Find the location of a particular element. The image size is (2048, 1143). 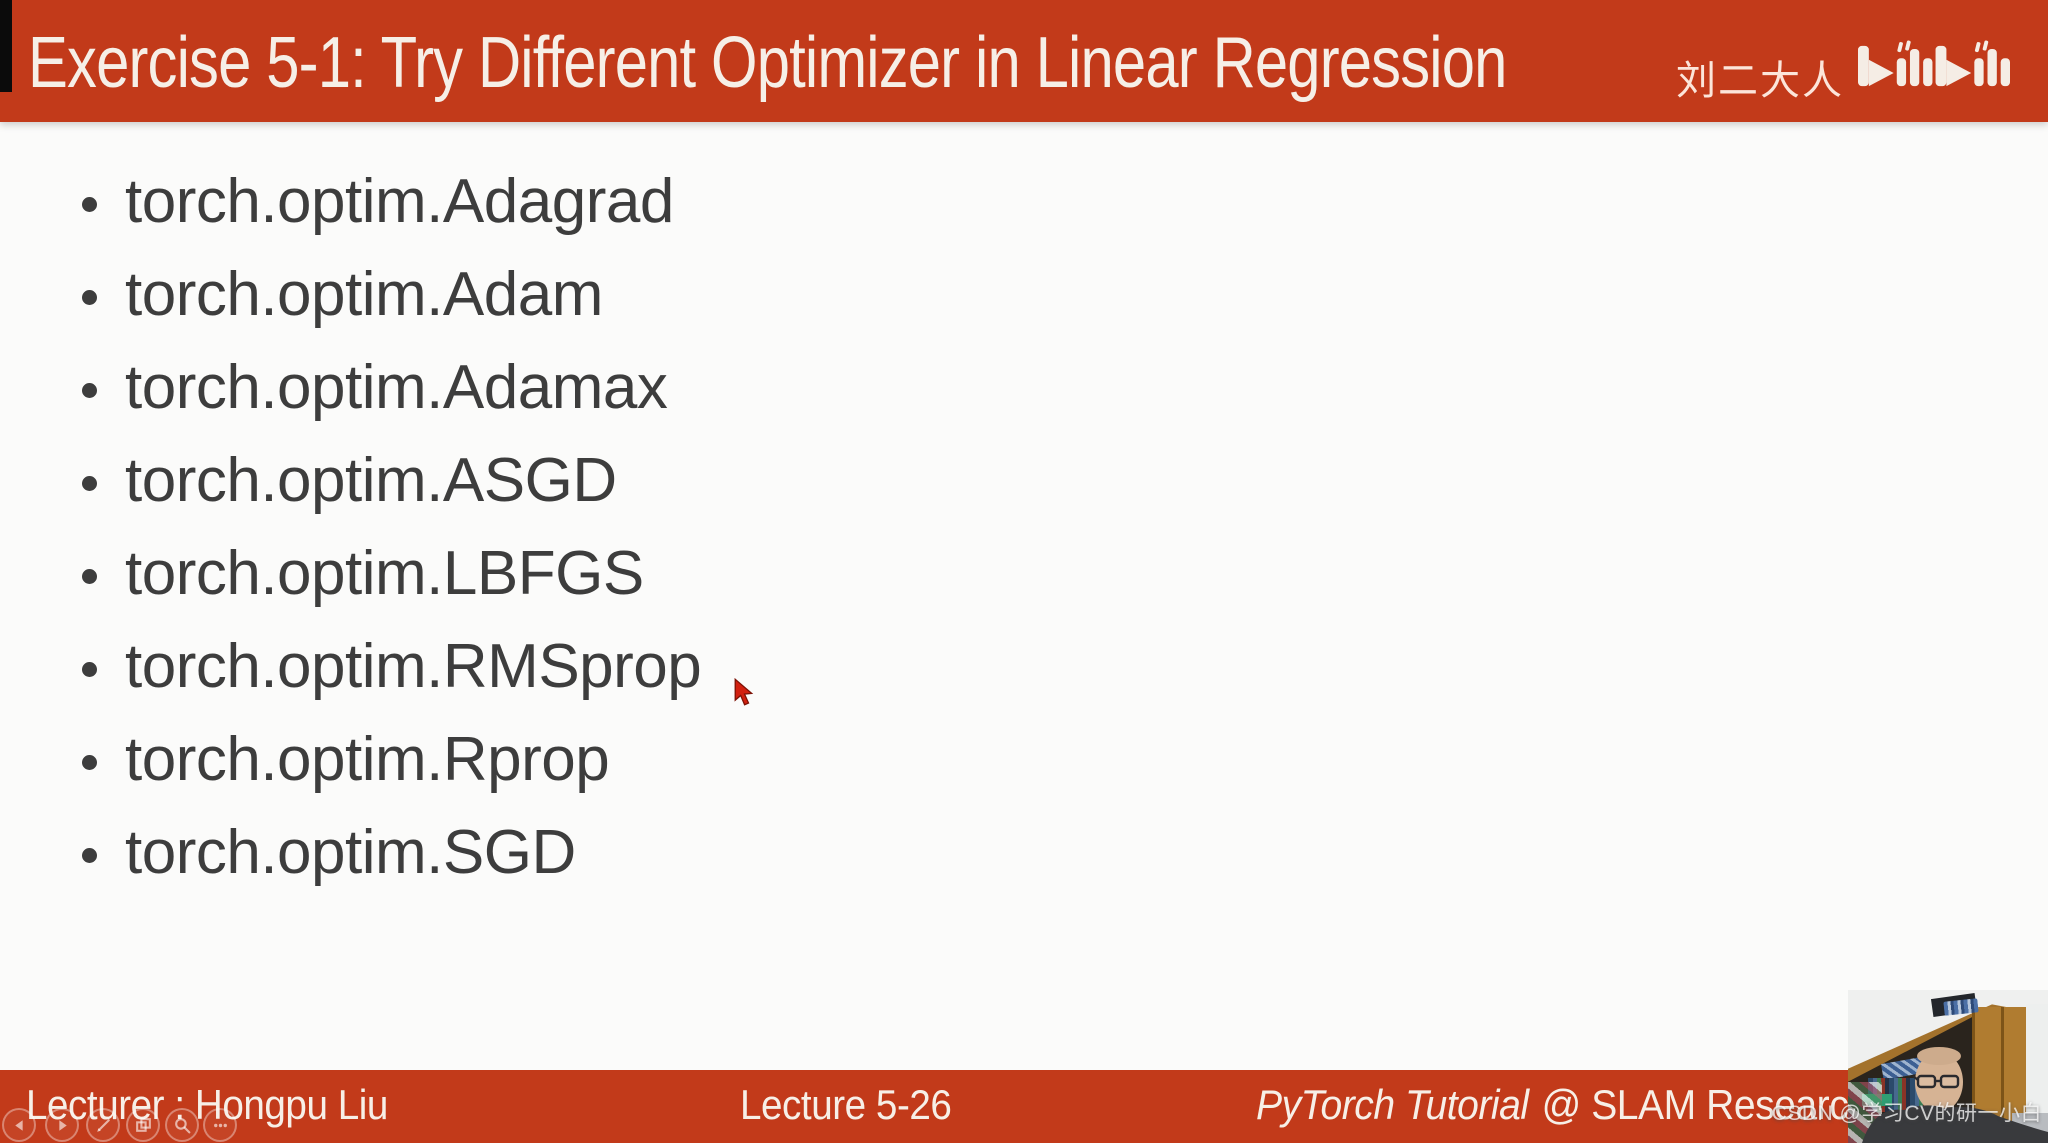

lecturer-avatar is located at coordinates (1955, 1095).